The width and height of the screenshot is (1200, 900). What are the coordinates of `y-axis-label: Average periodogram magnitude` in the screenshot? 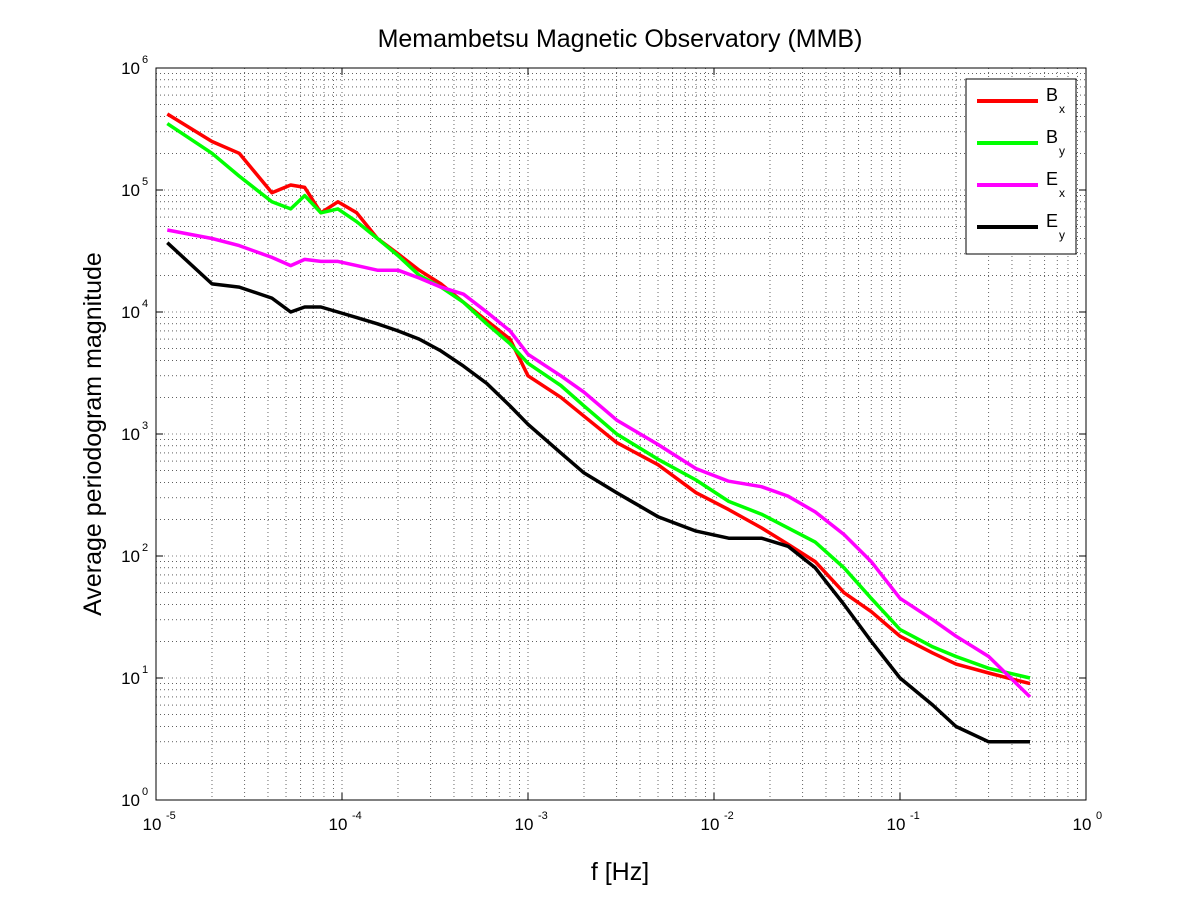 It's located at (93, 434).